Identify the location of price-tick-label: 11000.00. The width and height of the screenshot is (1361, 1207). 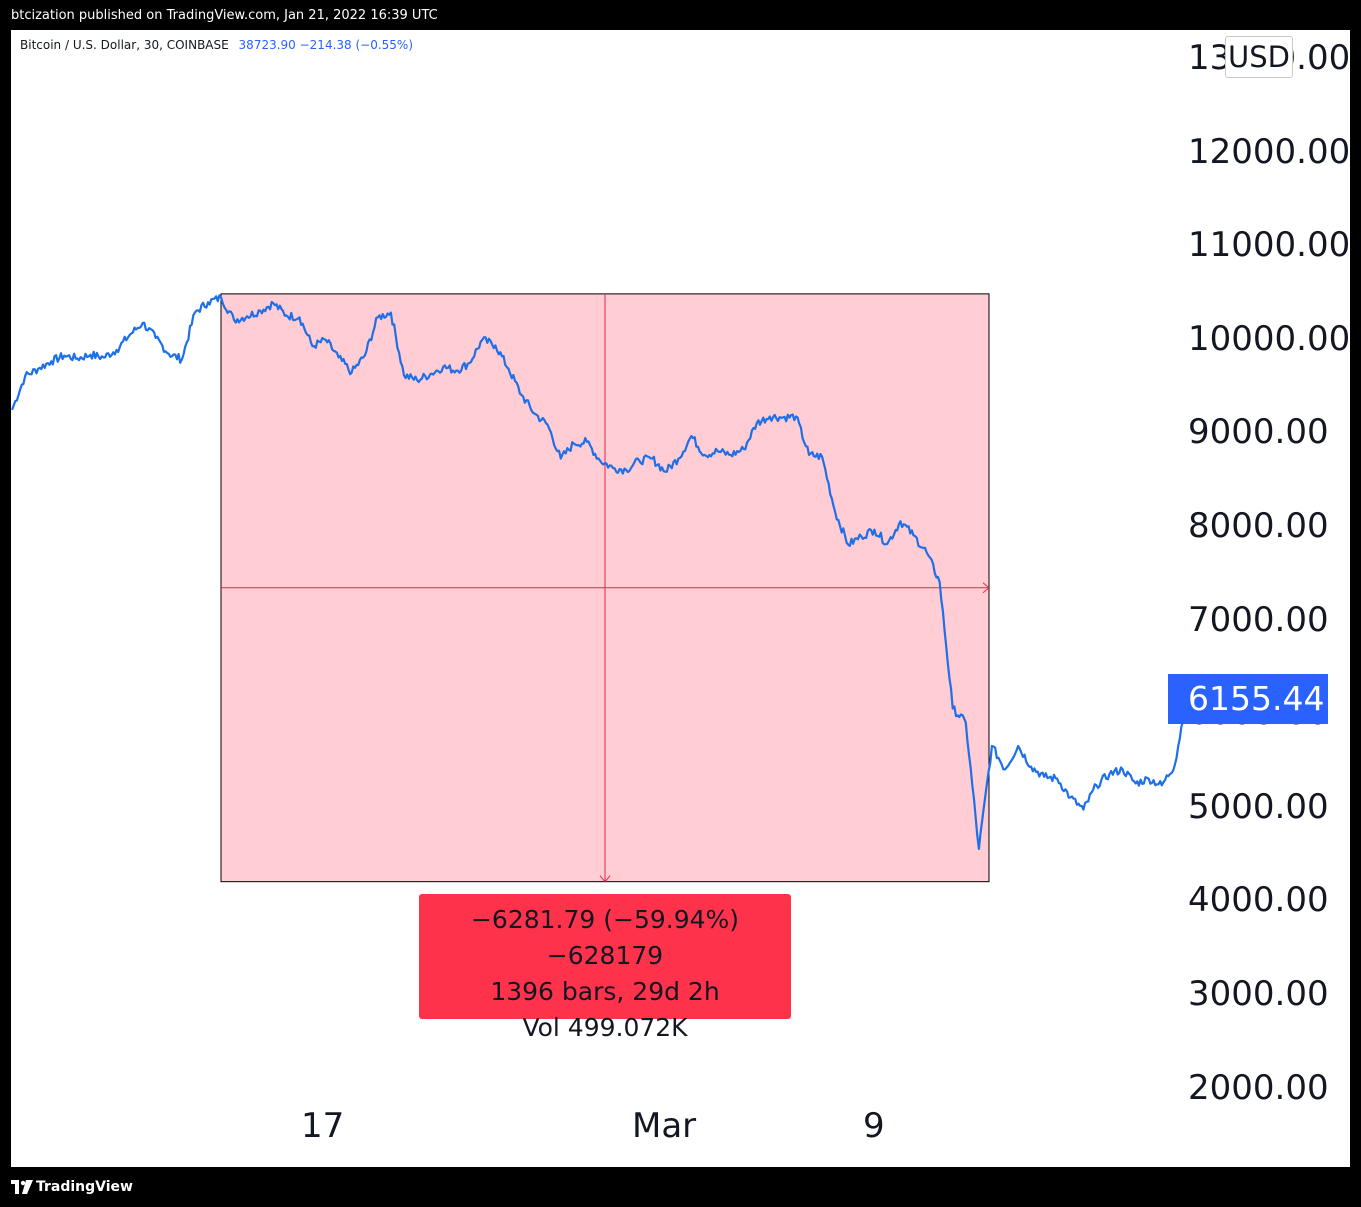
(1269, 245).